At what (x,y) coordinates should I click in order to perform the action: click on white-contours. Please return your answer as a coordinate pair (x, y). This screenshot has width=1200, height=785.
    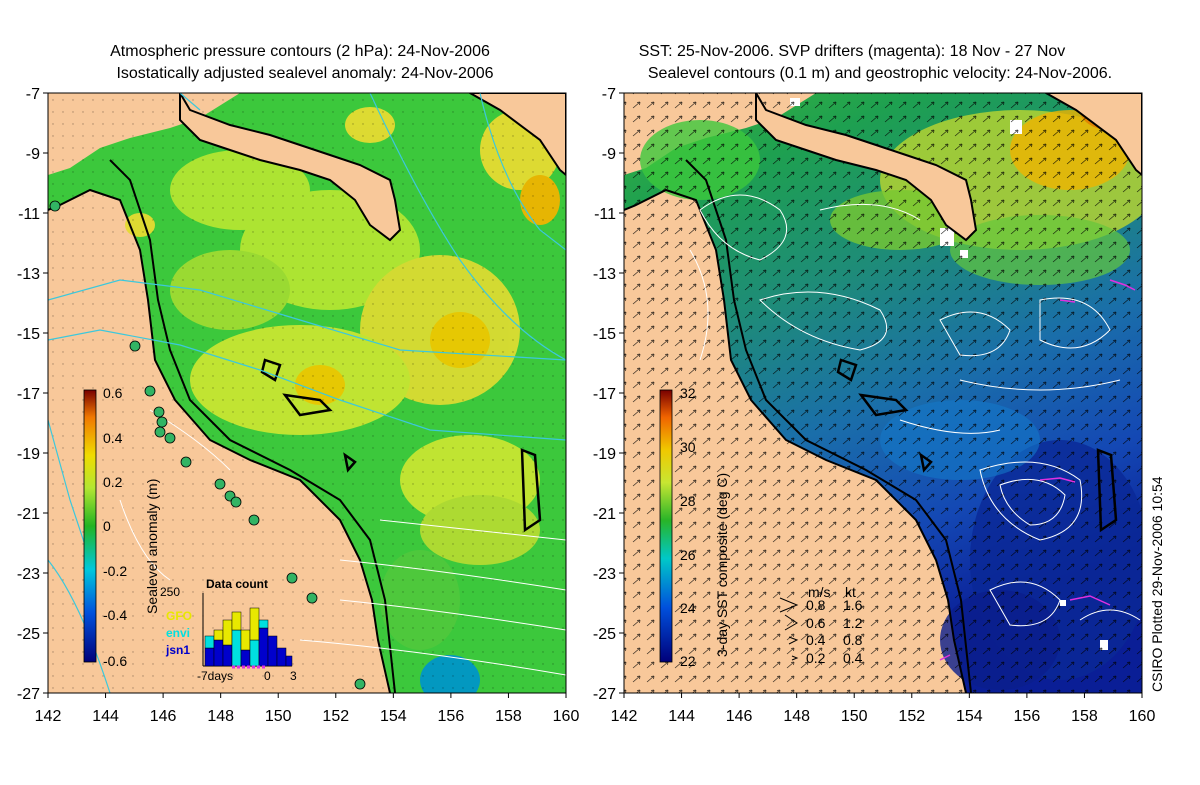
    Looking at the image, I should click on (342, 542).